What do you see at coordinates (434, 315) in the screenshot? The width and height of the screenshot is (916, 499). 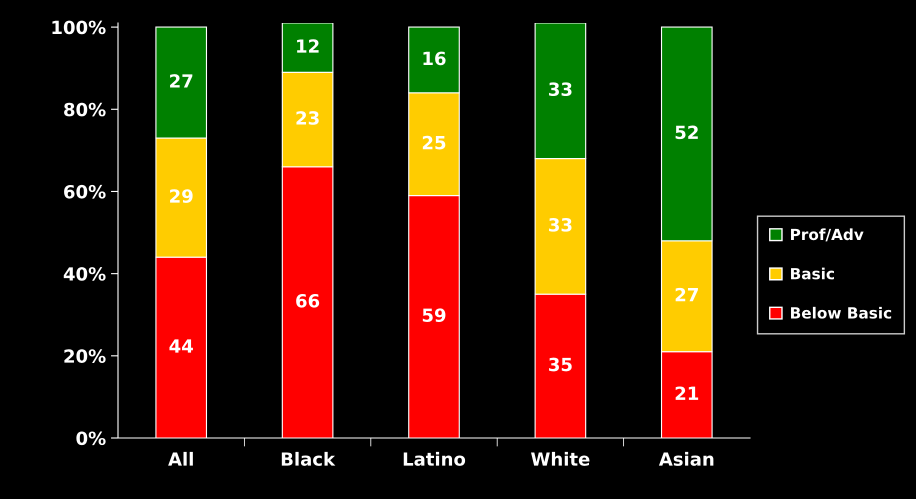 I see `data-label: 59` at bounding box center [434, 315].